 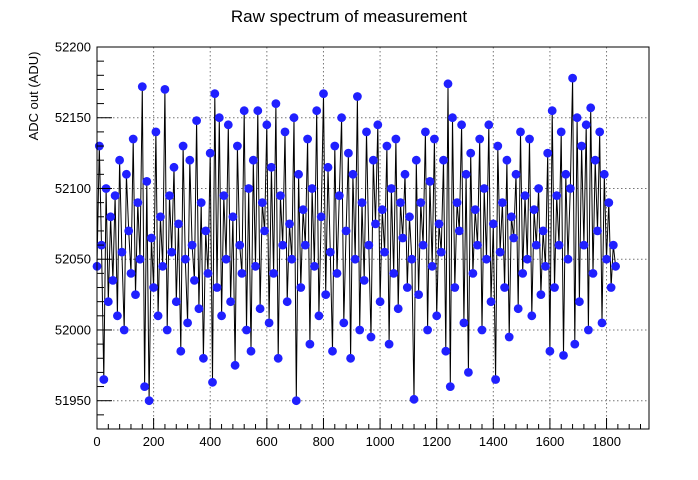 What do you see at coordinates (267, 441) in the screenshot?
I see `x-tick-label: 600` at bounding box center [267, 441].